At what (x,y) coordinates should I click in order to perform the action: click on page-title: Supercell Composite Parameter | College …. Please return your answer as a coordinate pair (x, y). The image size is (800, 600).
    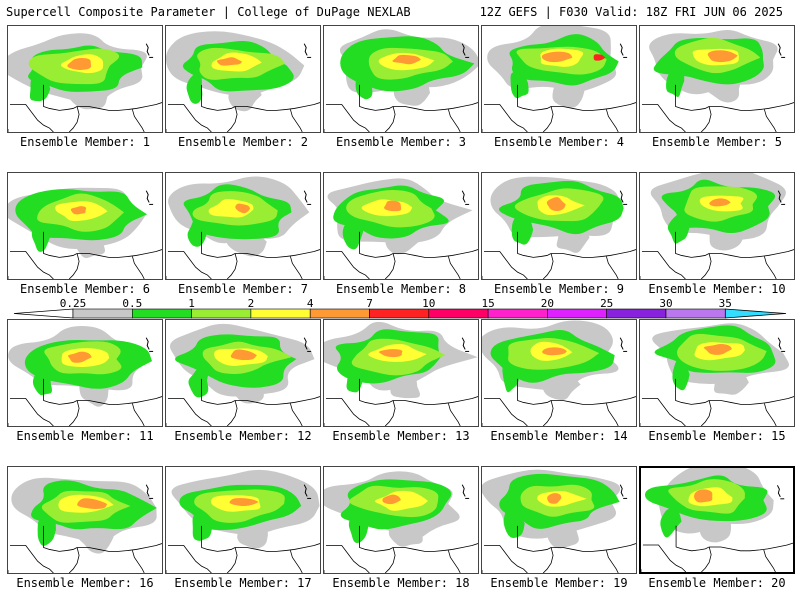
    Looking at the image, I should click on (208, 12).